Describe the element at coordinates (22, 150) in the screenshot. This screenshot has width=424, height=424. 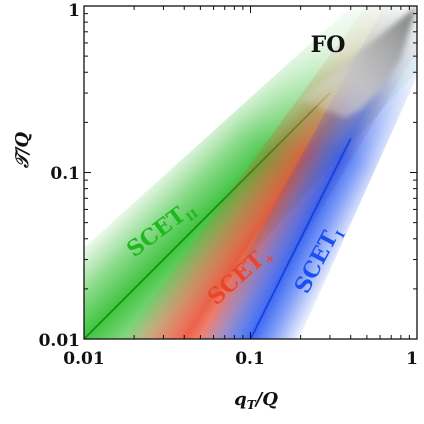
I see `y-axis-title: 𝒯/Q` at that location.